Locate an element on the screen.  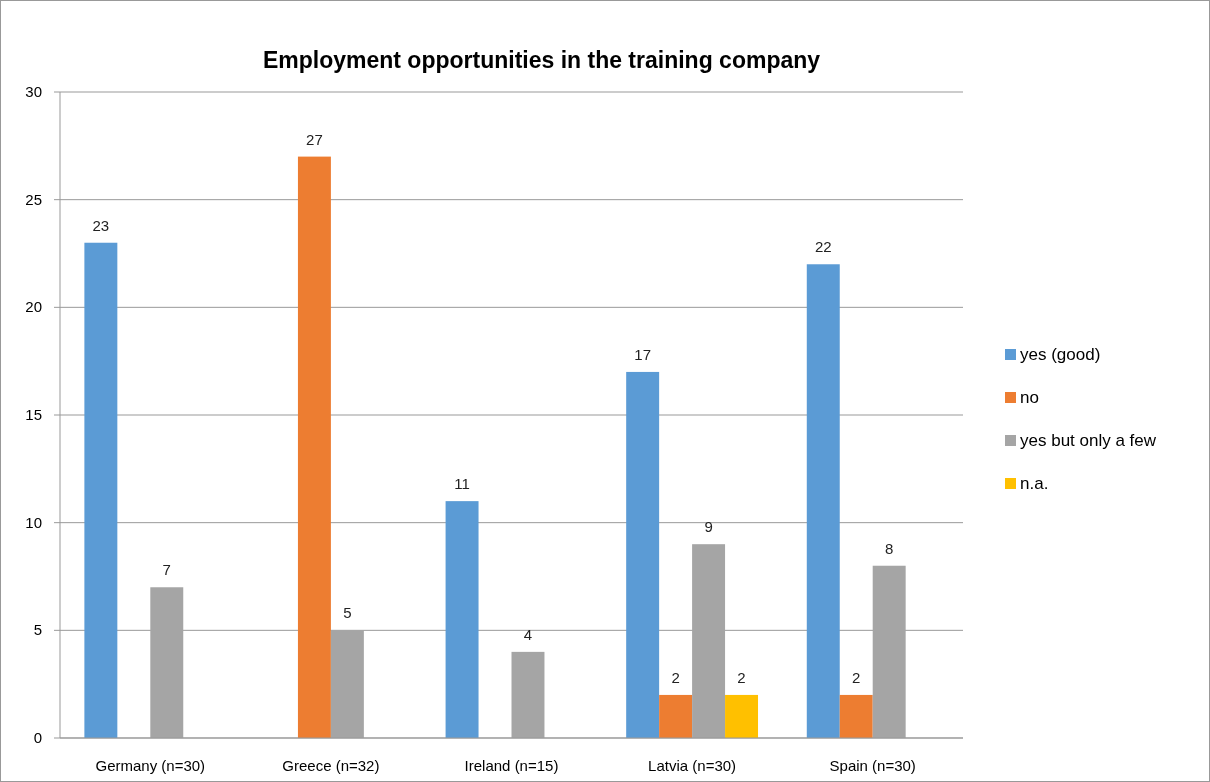
data-label: 9 is located at coordinates (708, 527).